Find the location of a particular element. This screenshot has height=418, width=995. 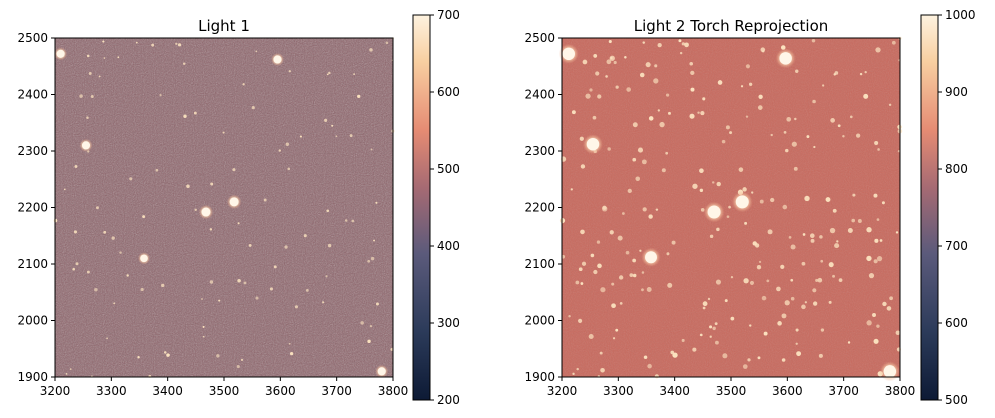

colorbar-ticks: 200 300 400 500 600 700 is located at coordinates (445, 207).